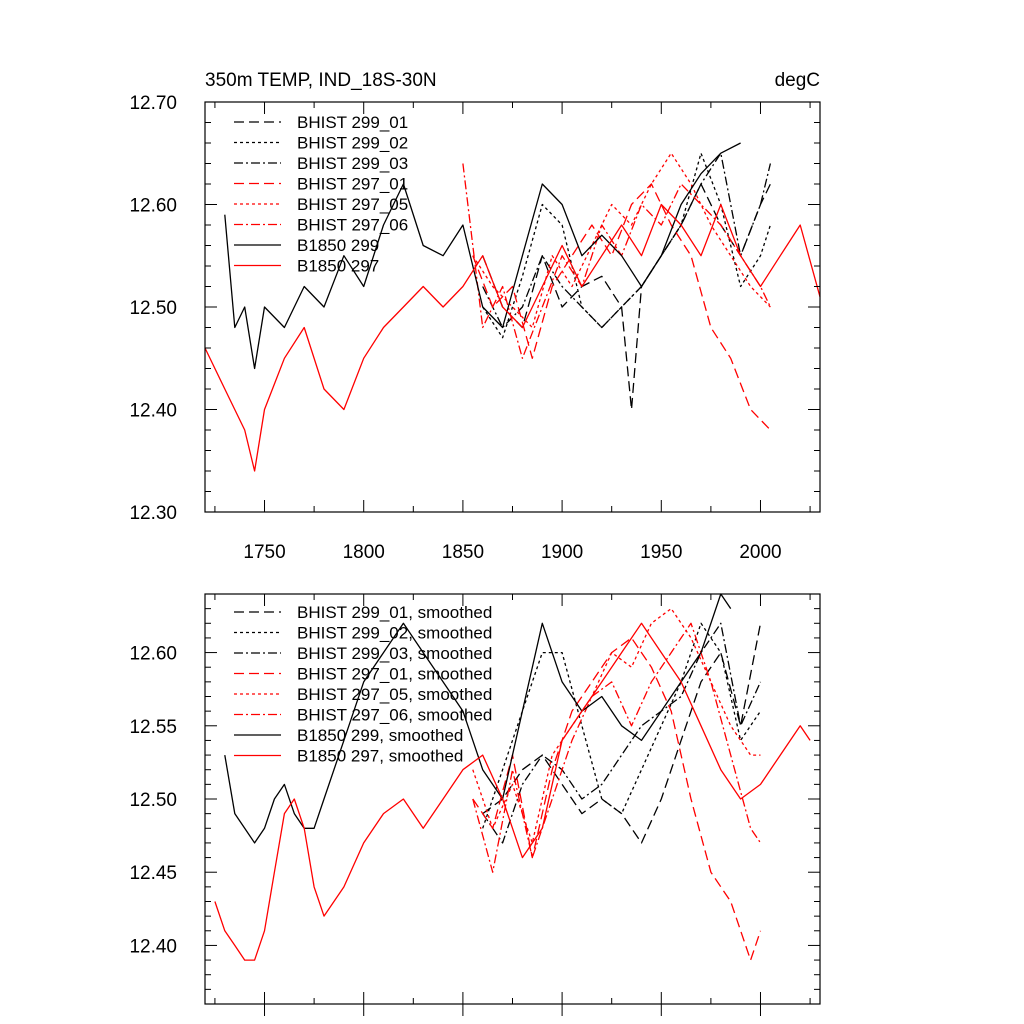  Describe the element at coordinates (352, 184) in the screenshot. I see `top-legend-label: BHIST 297_01` at that location.